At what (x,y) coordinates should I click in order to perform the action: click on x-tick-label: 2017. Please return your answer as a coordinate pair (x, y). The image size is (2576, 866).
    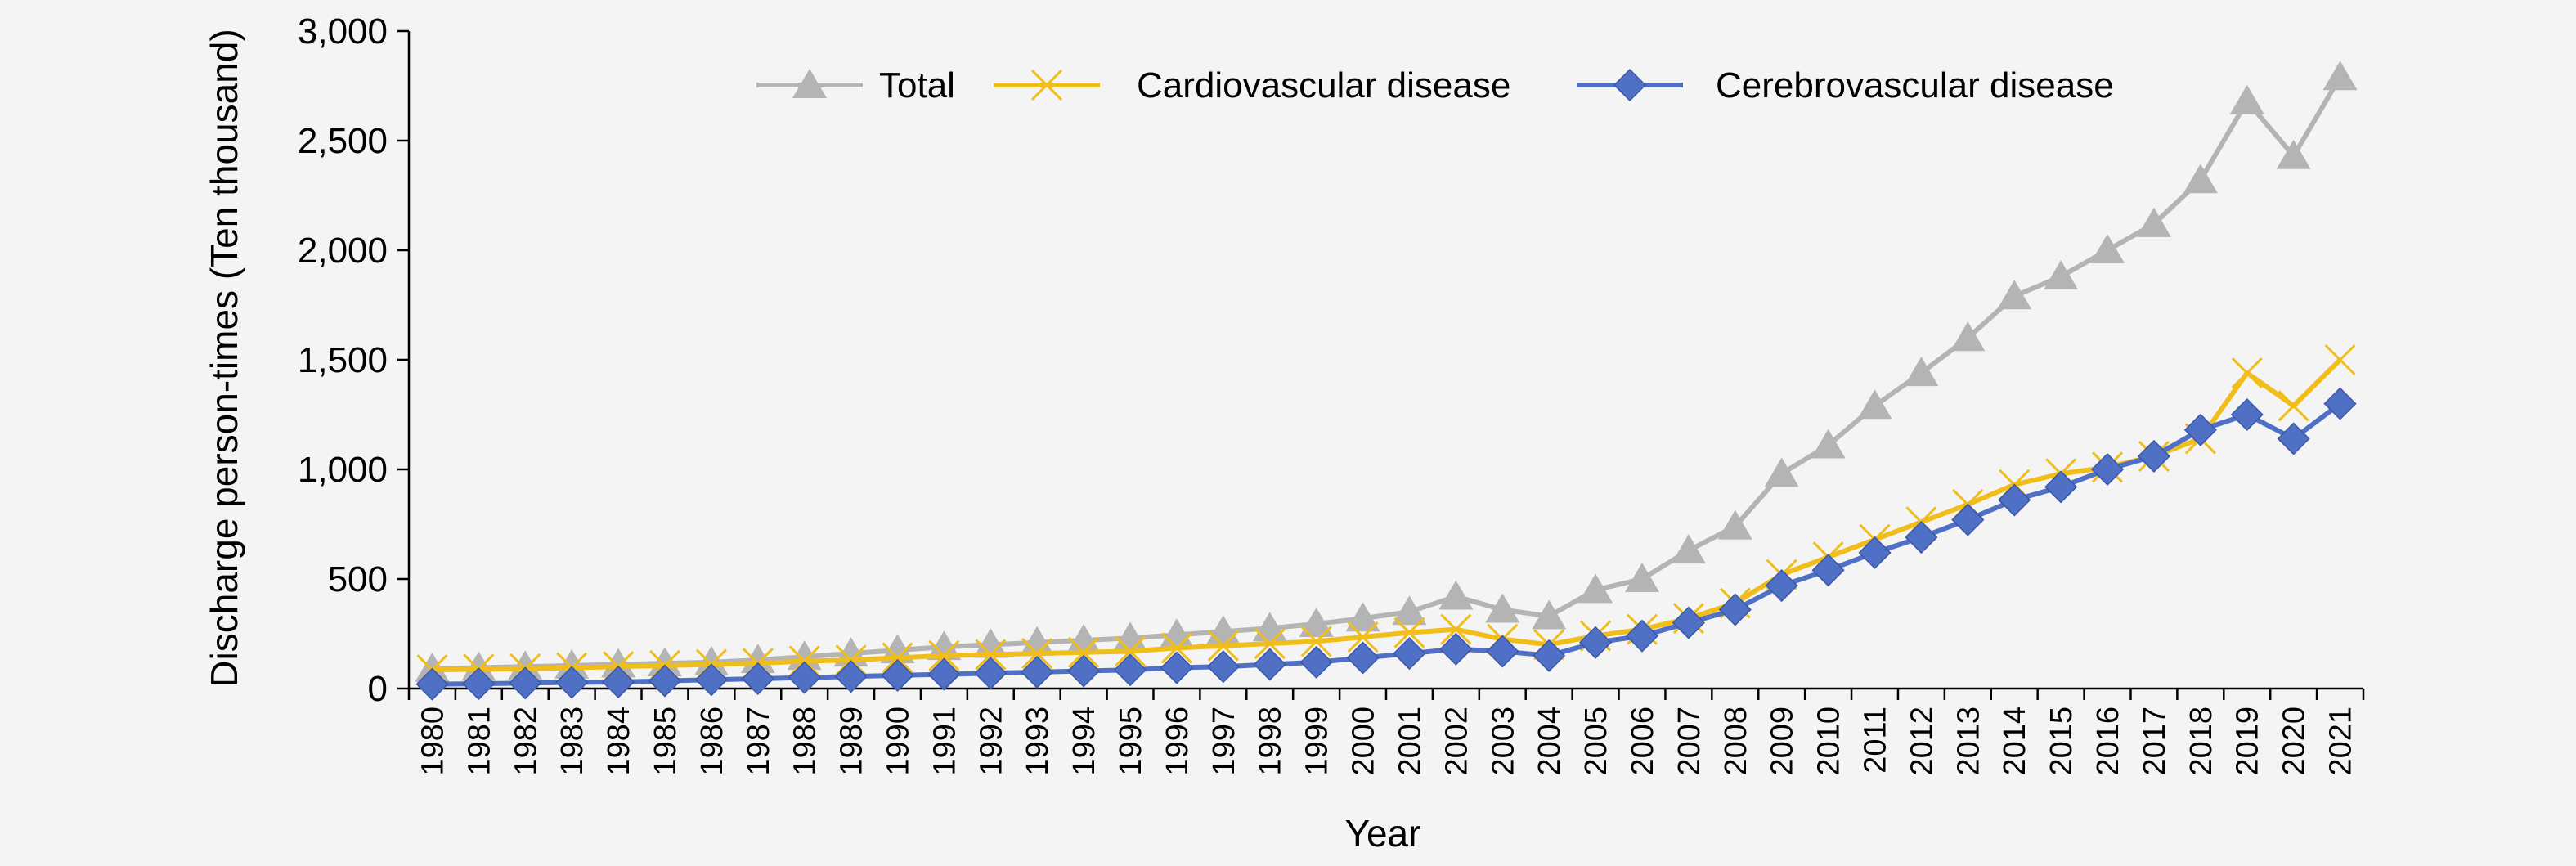
    Looking at the image, I should click on (2155, 741).